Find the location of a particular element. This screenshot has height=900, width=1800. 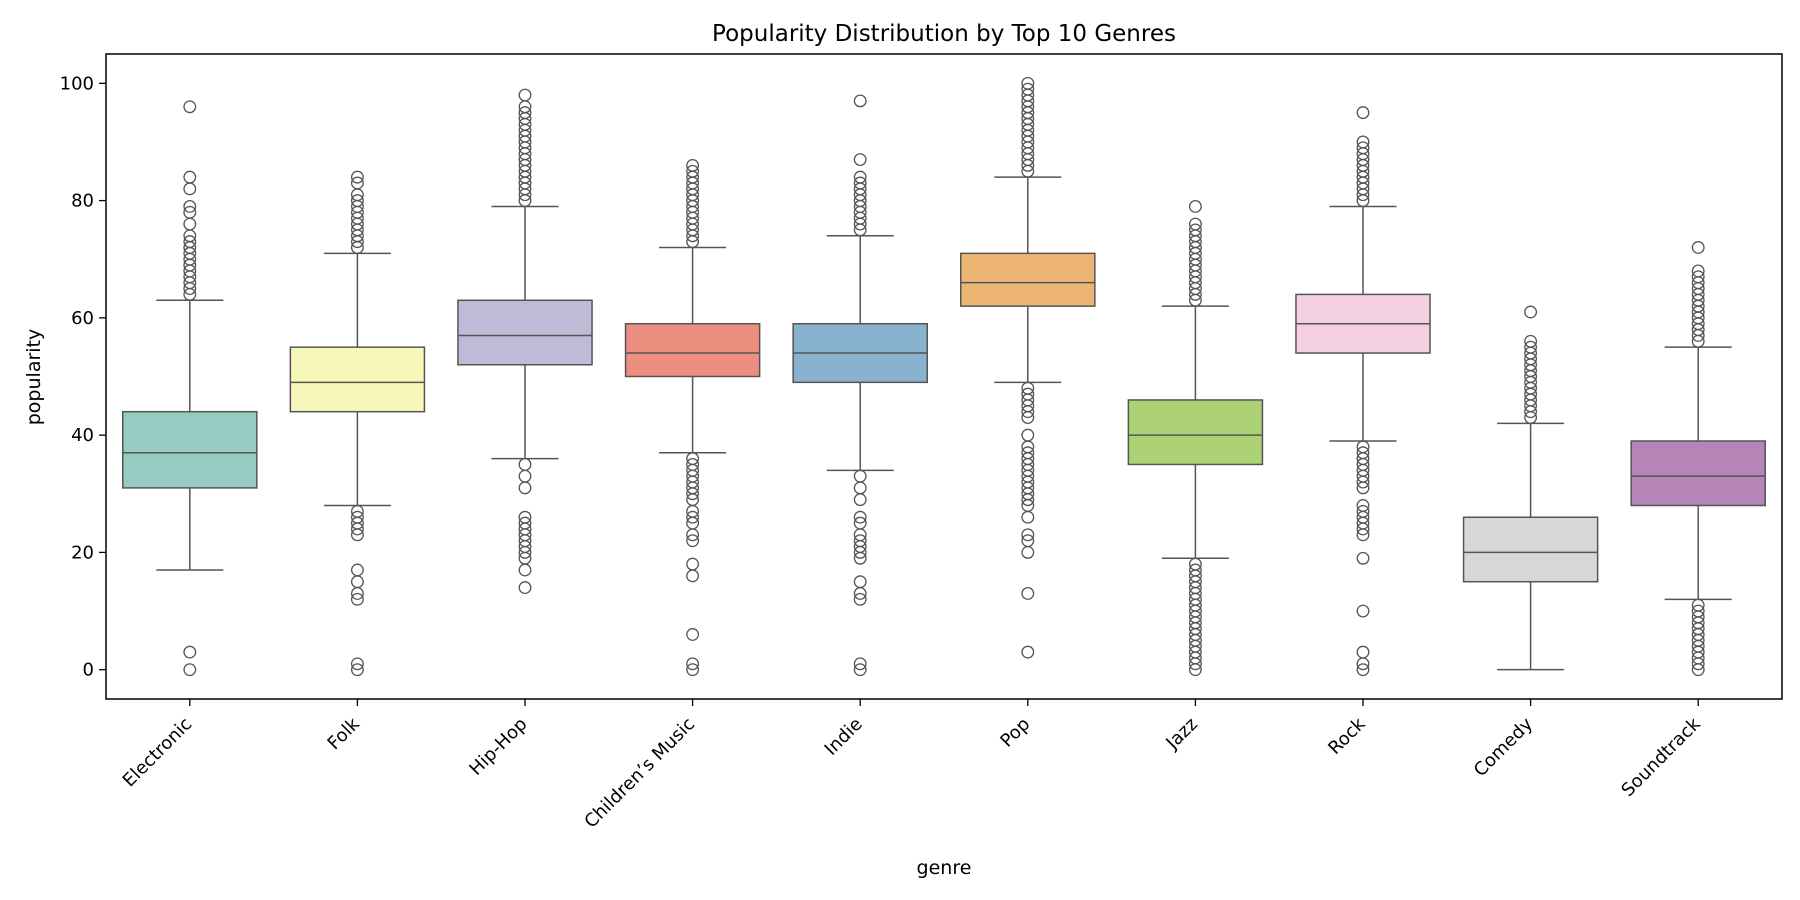

y-tick-label: 40 is located at coordinates (82, 435).